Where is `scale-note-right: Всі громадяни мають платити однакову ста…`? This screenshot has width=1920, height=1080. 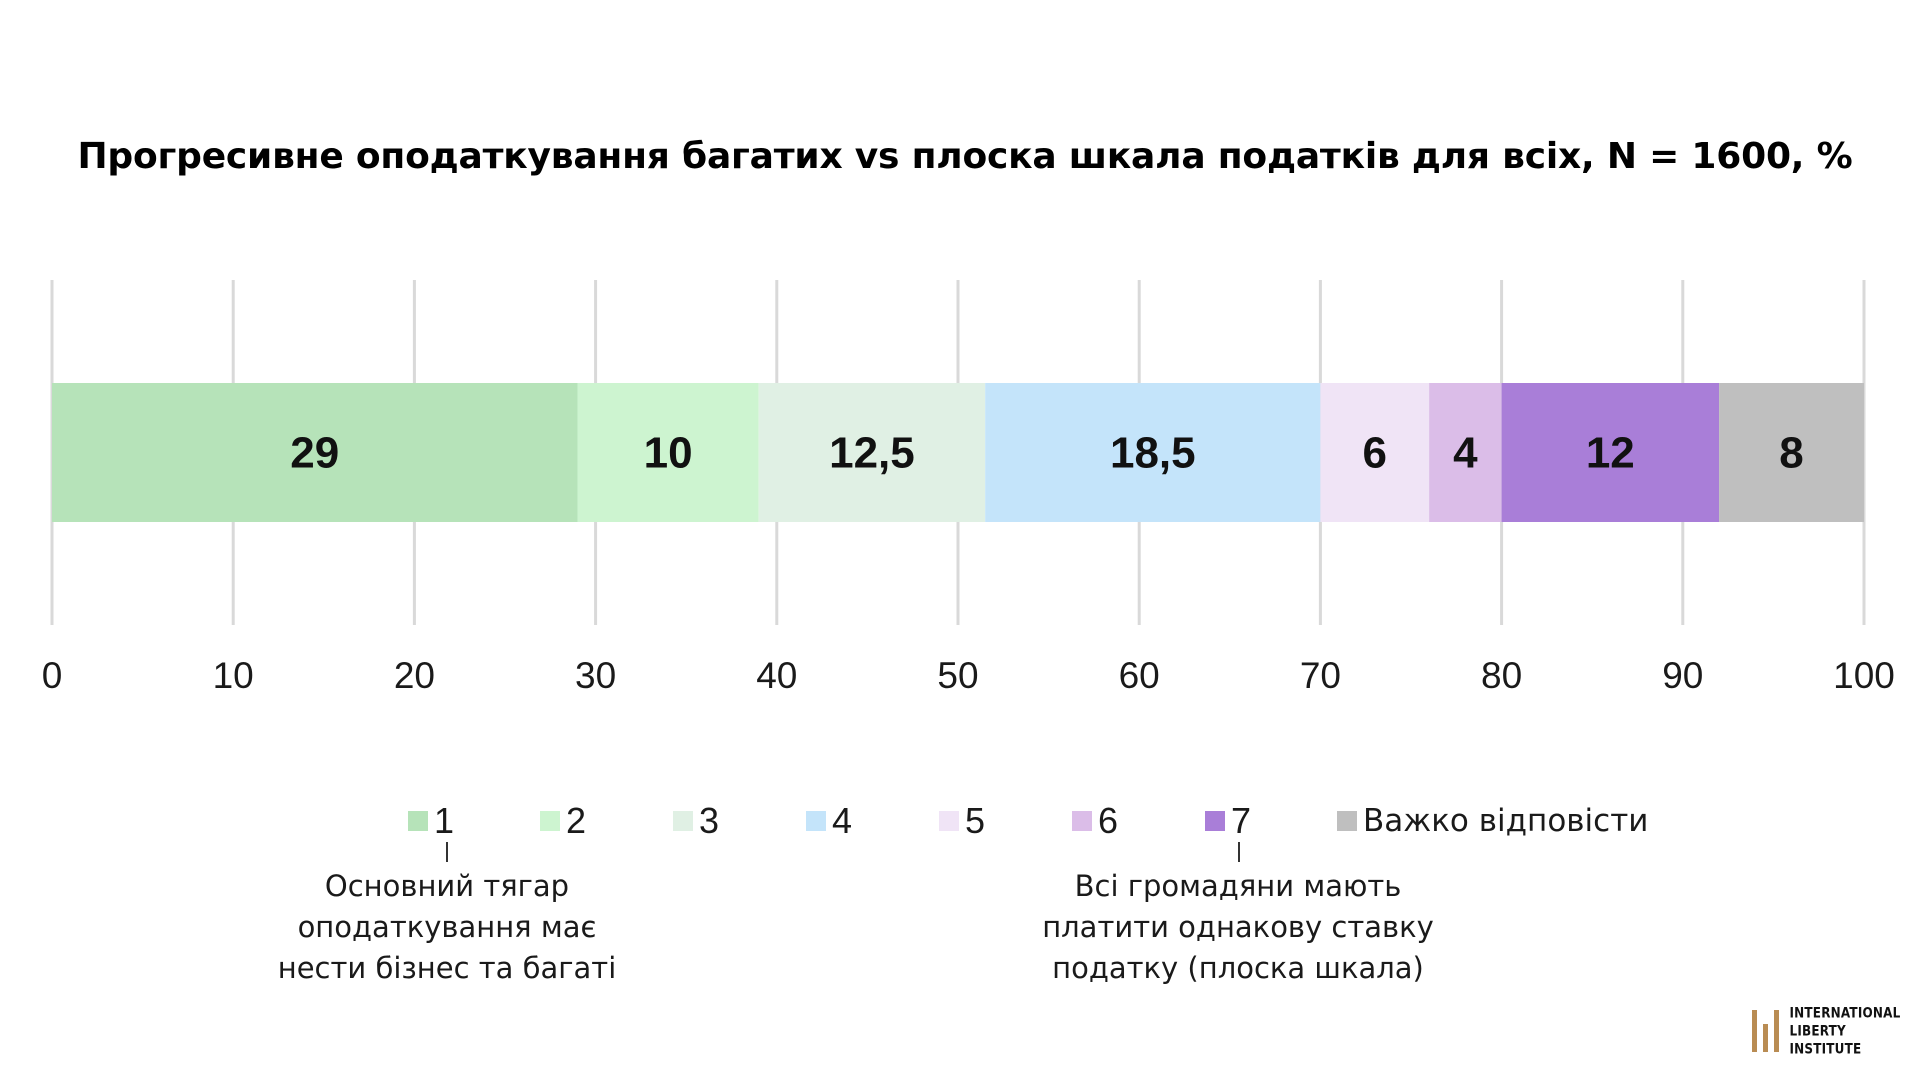 scale-note-right: Всі громадяни мають платити однакову ста… is located at coordinates (1238, 927).